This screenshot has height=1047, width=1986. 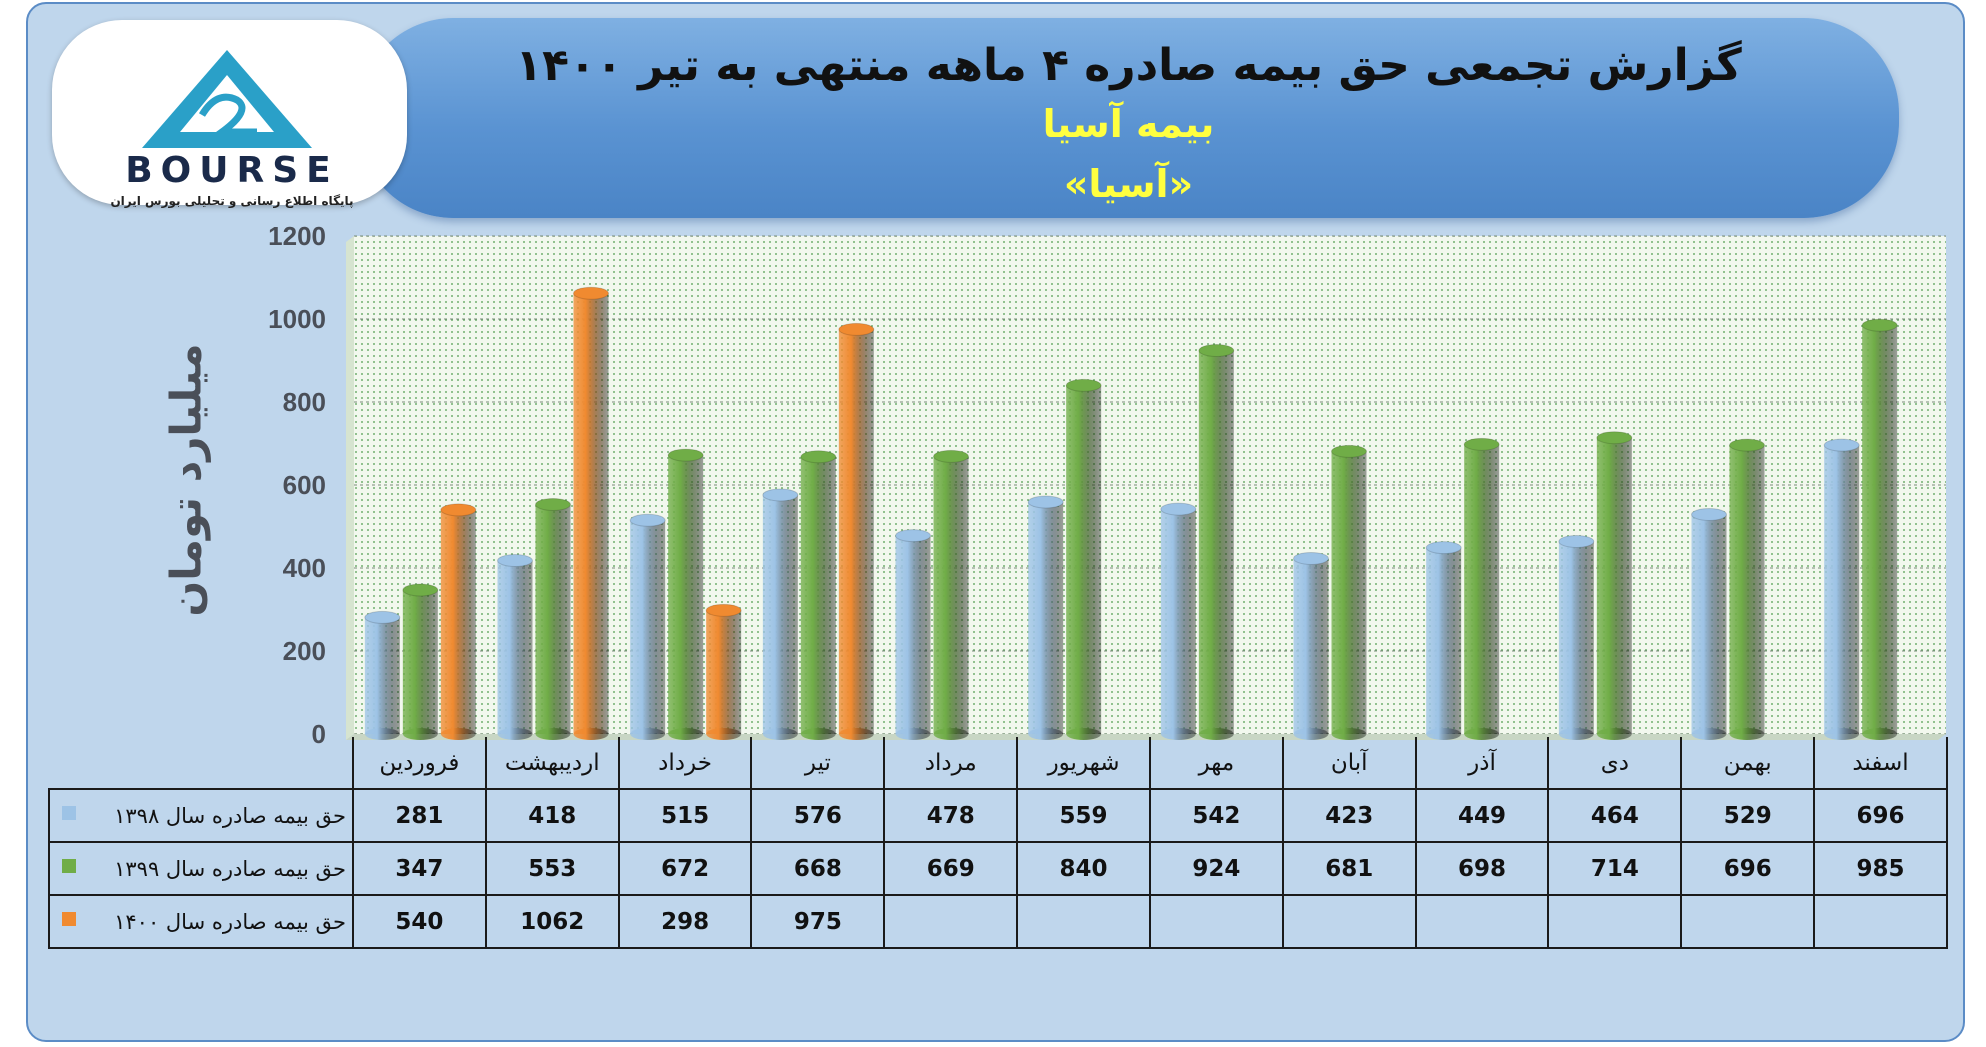 What do you see at coordinates (304, 651) in the screenshot?
I see `y-tick-label: 200` at bounding box center [304, 651].